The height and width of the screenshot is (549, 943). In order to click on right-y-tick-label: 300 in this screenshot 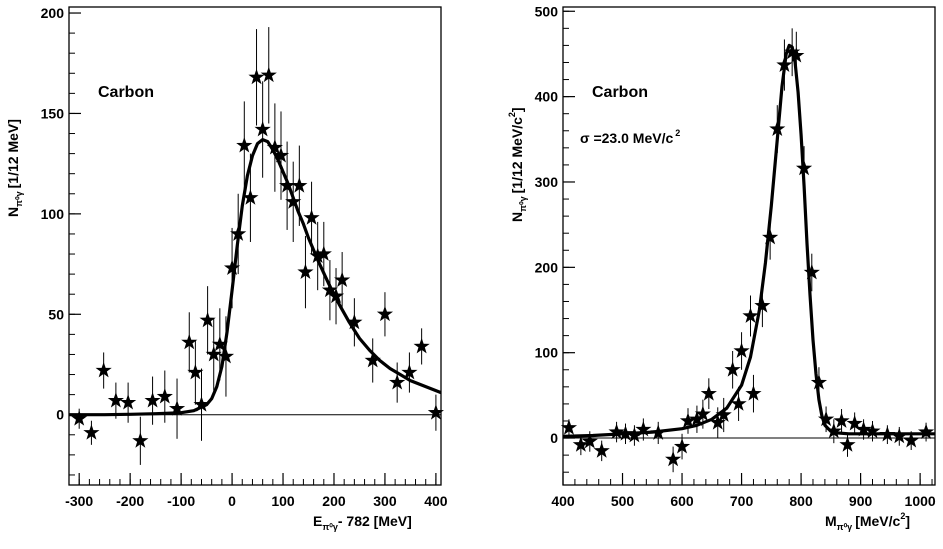, I will do `click(547, 182)`.